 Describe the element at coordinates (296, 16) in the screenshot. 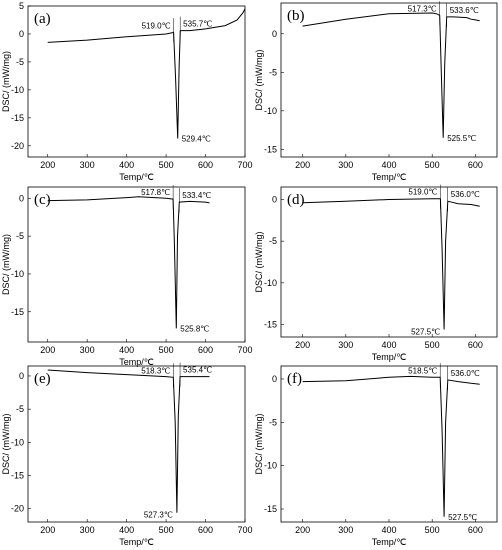

I see `panel-label: (b)` at that location.